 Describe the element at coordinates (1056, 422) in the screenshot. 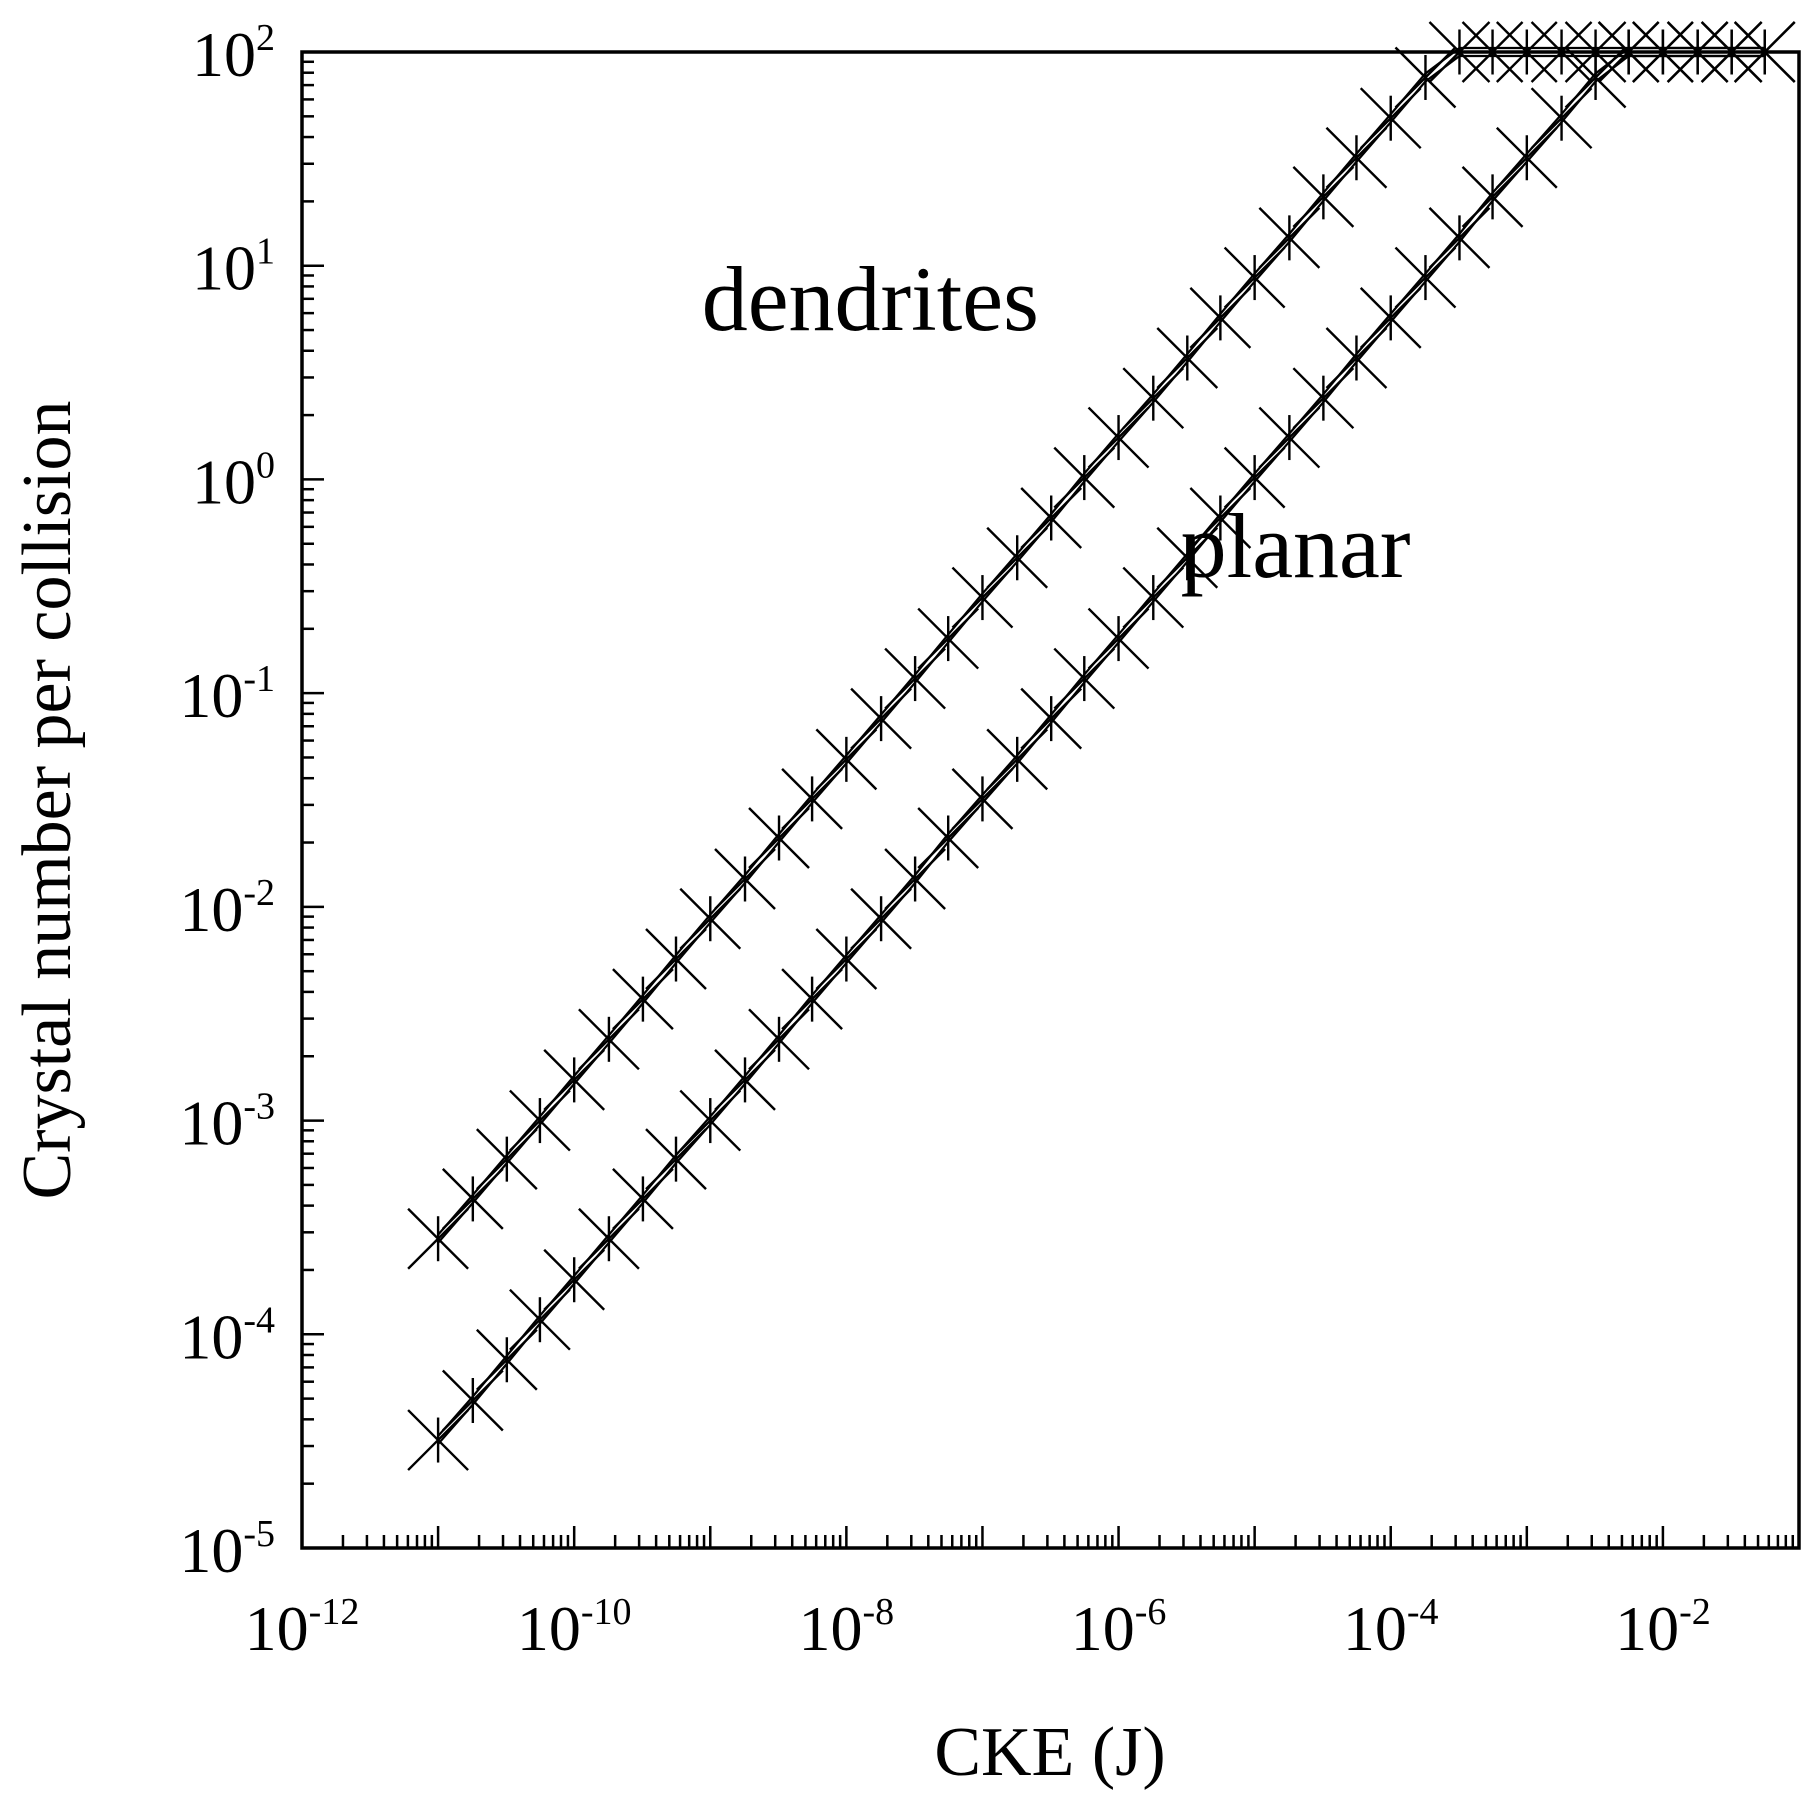

I see `series-labels: dendrites planar` at that location.